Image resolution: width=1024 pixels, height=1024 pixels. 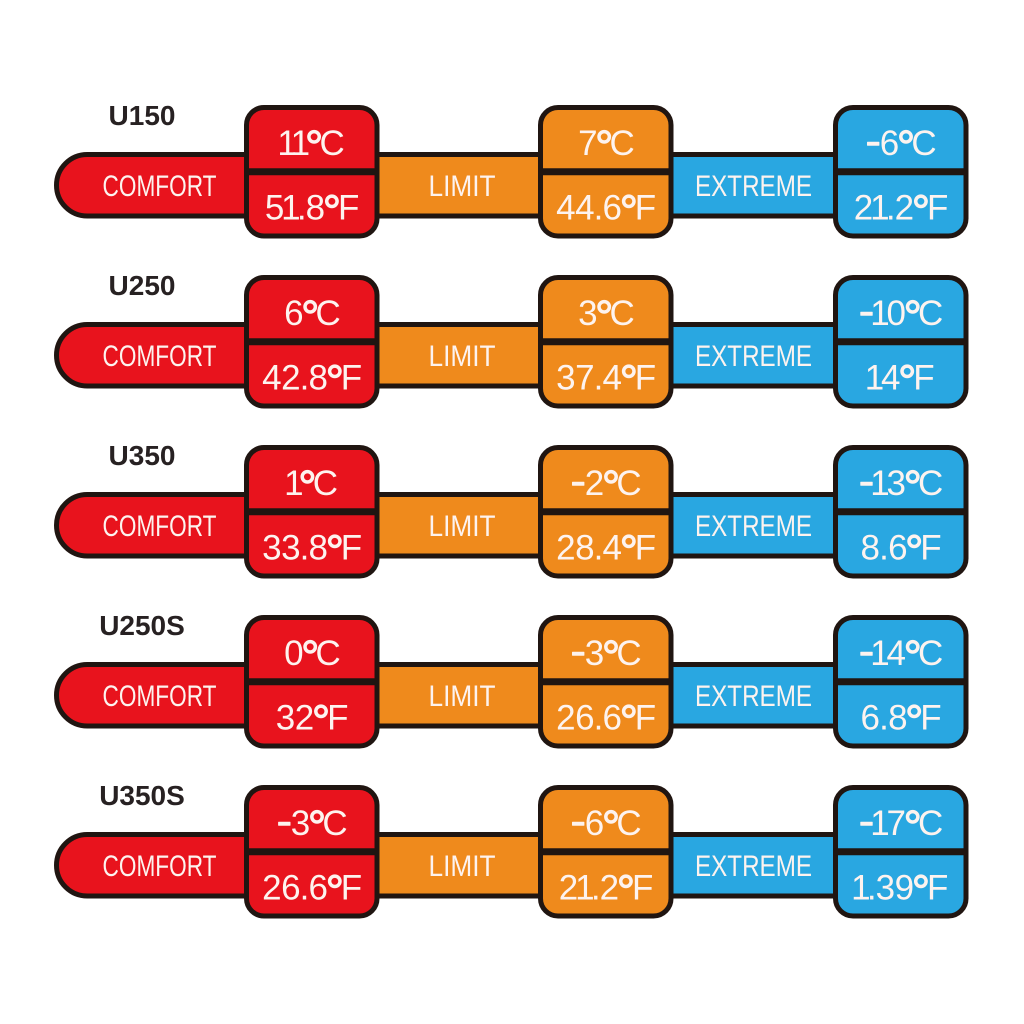 I want to click on svg-text: U350S, so click(x=142, y=795).